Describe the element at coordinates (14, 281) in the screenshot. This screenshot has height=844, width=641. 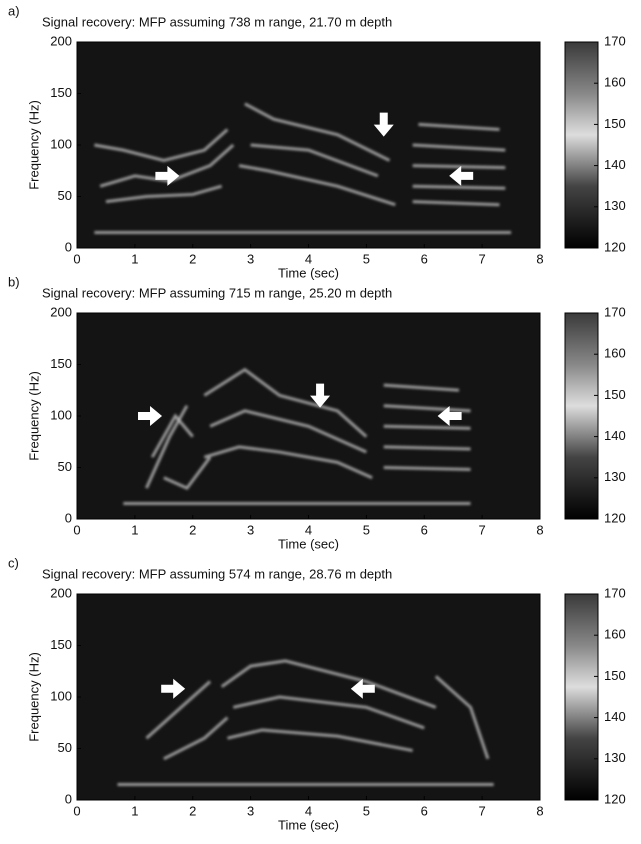
I see `panel-label: b)` at that location.